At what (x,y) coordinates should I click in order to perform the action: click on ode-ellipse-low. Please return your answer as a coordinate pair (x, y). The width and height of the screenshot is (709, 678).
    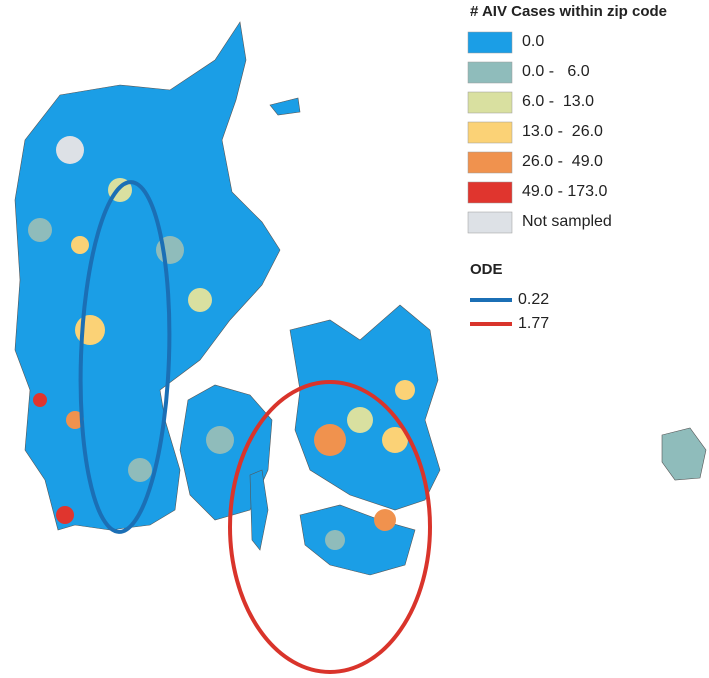
    Looking at the image, I should click on (125, 357).